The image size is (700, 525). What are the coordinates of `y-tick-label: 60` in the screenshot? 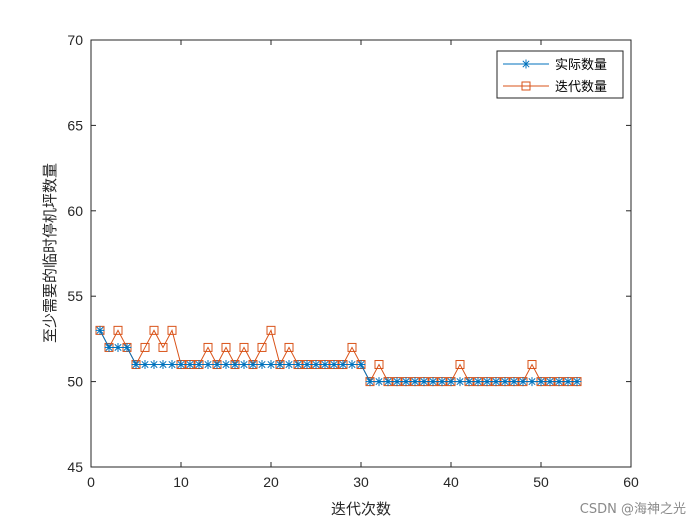 It's located at (75, 211).